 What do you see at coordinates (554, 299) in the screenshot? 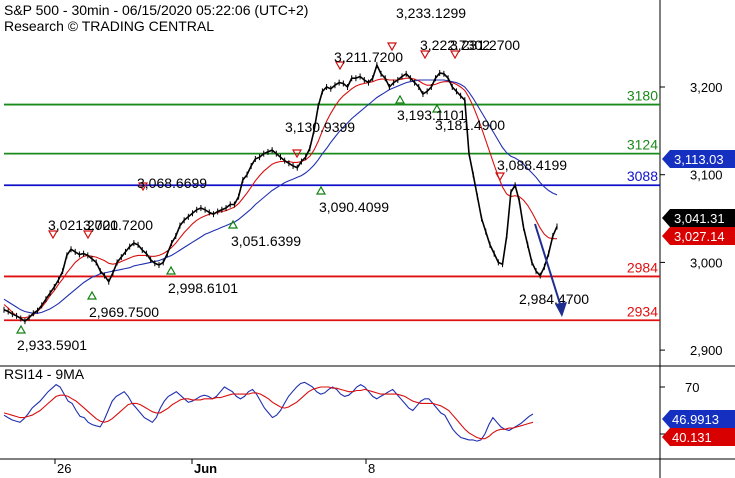
I see `pivot-label: 2,984.4700` at bounding box center [554, 299].